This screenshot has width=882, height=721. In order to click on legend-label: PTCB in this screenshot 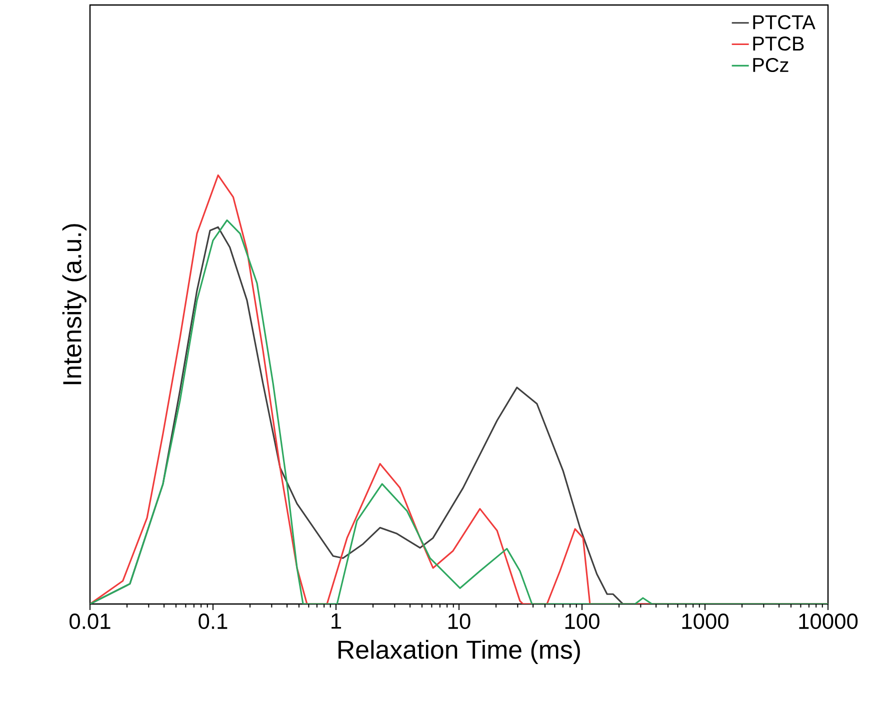, I will do `click(778, 43)`.